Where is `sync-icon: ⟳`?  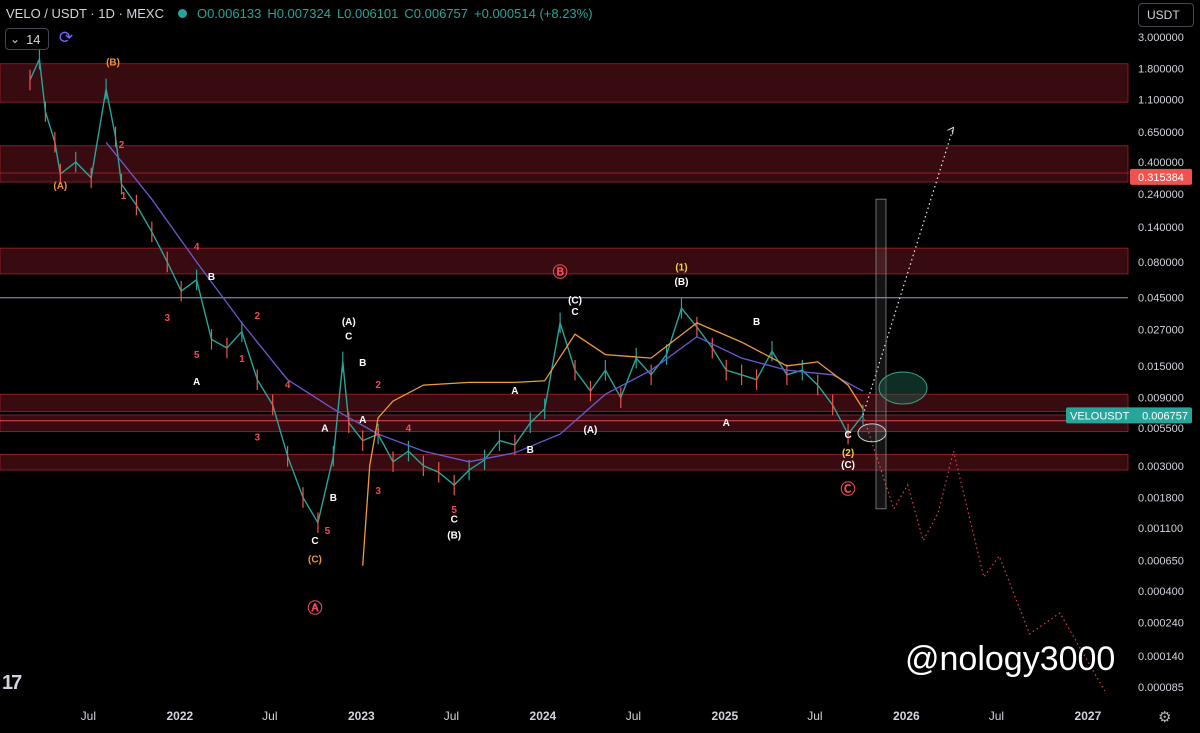 sync-icon: ⟳ is located at coordinates (66, 37).